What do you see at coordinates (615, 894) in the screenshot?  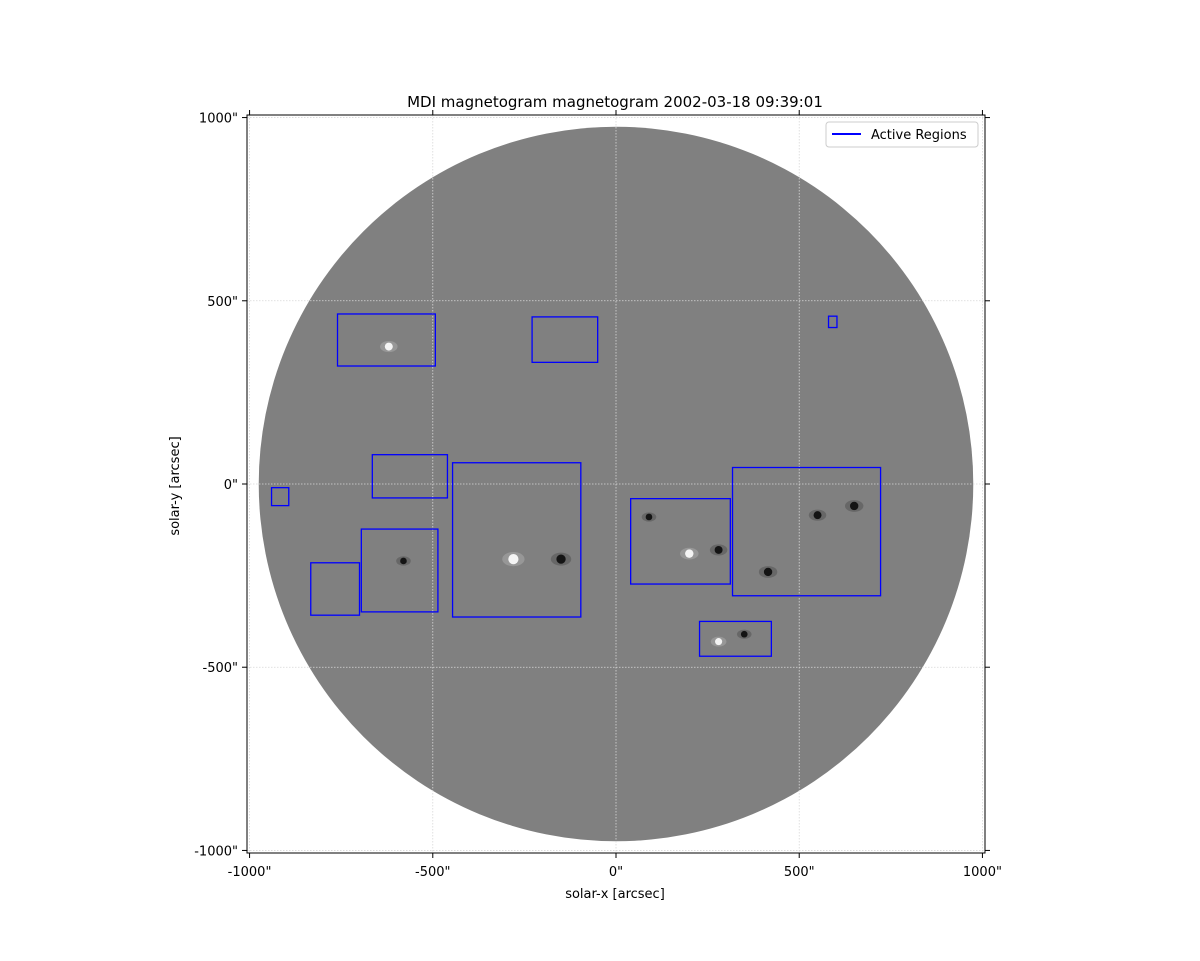 I see `x-axis-label: solar-x [arcsec]` at bounding box center [615, 894].